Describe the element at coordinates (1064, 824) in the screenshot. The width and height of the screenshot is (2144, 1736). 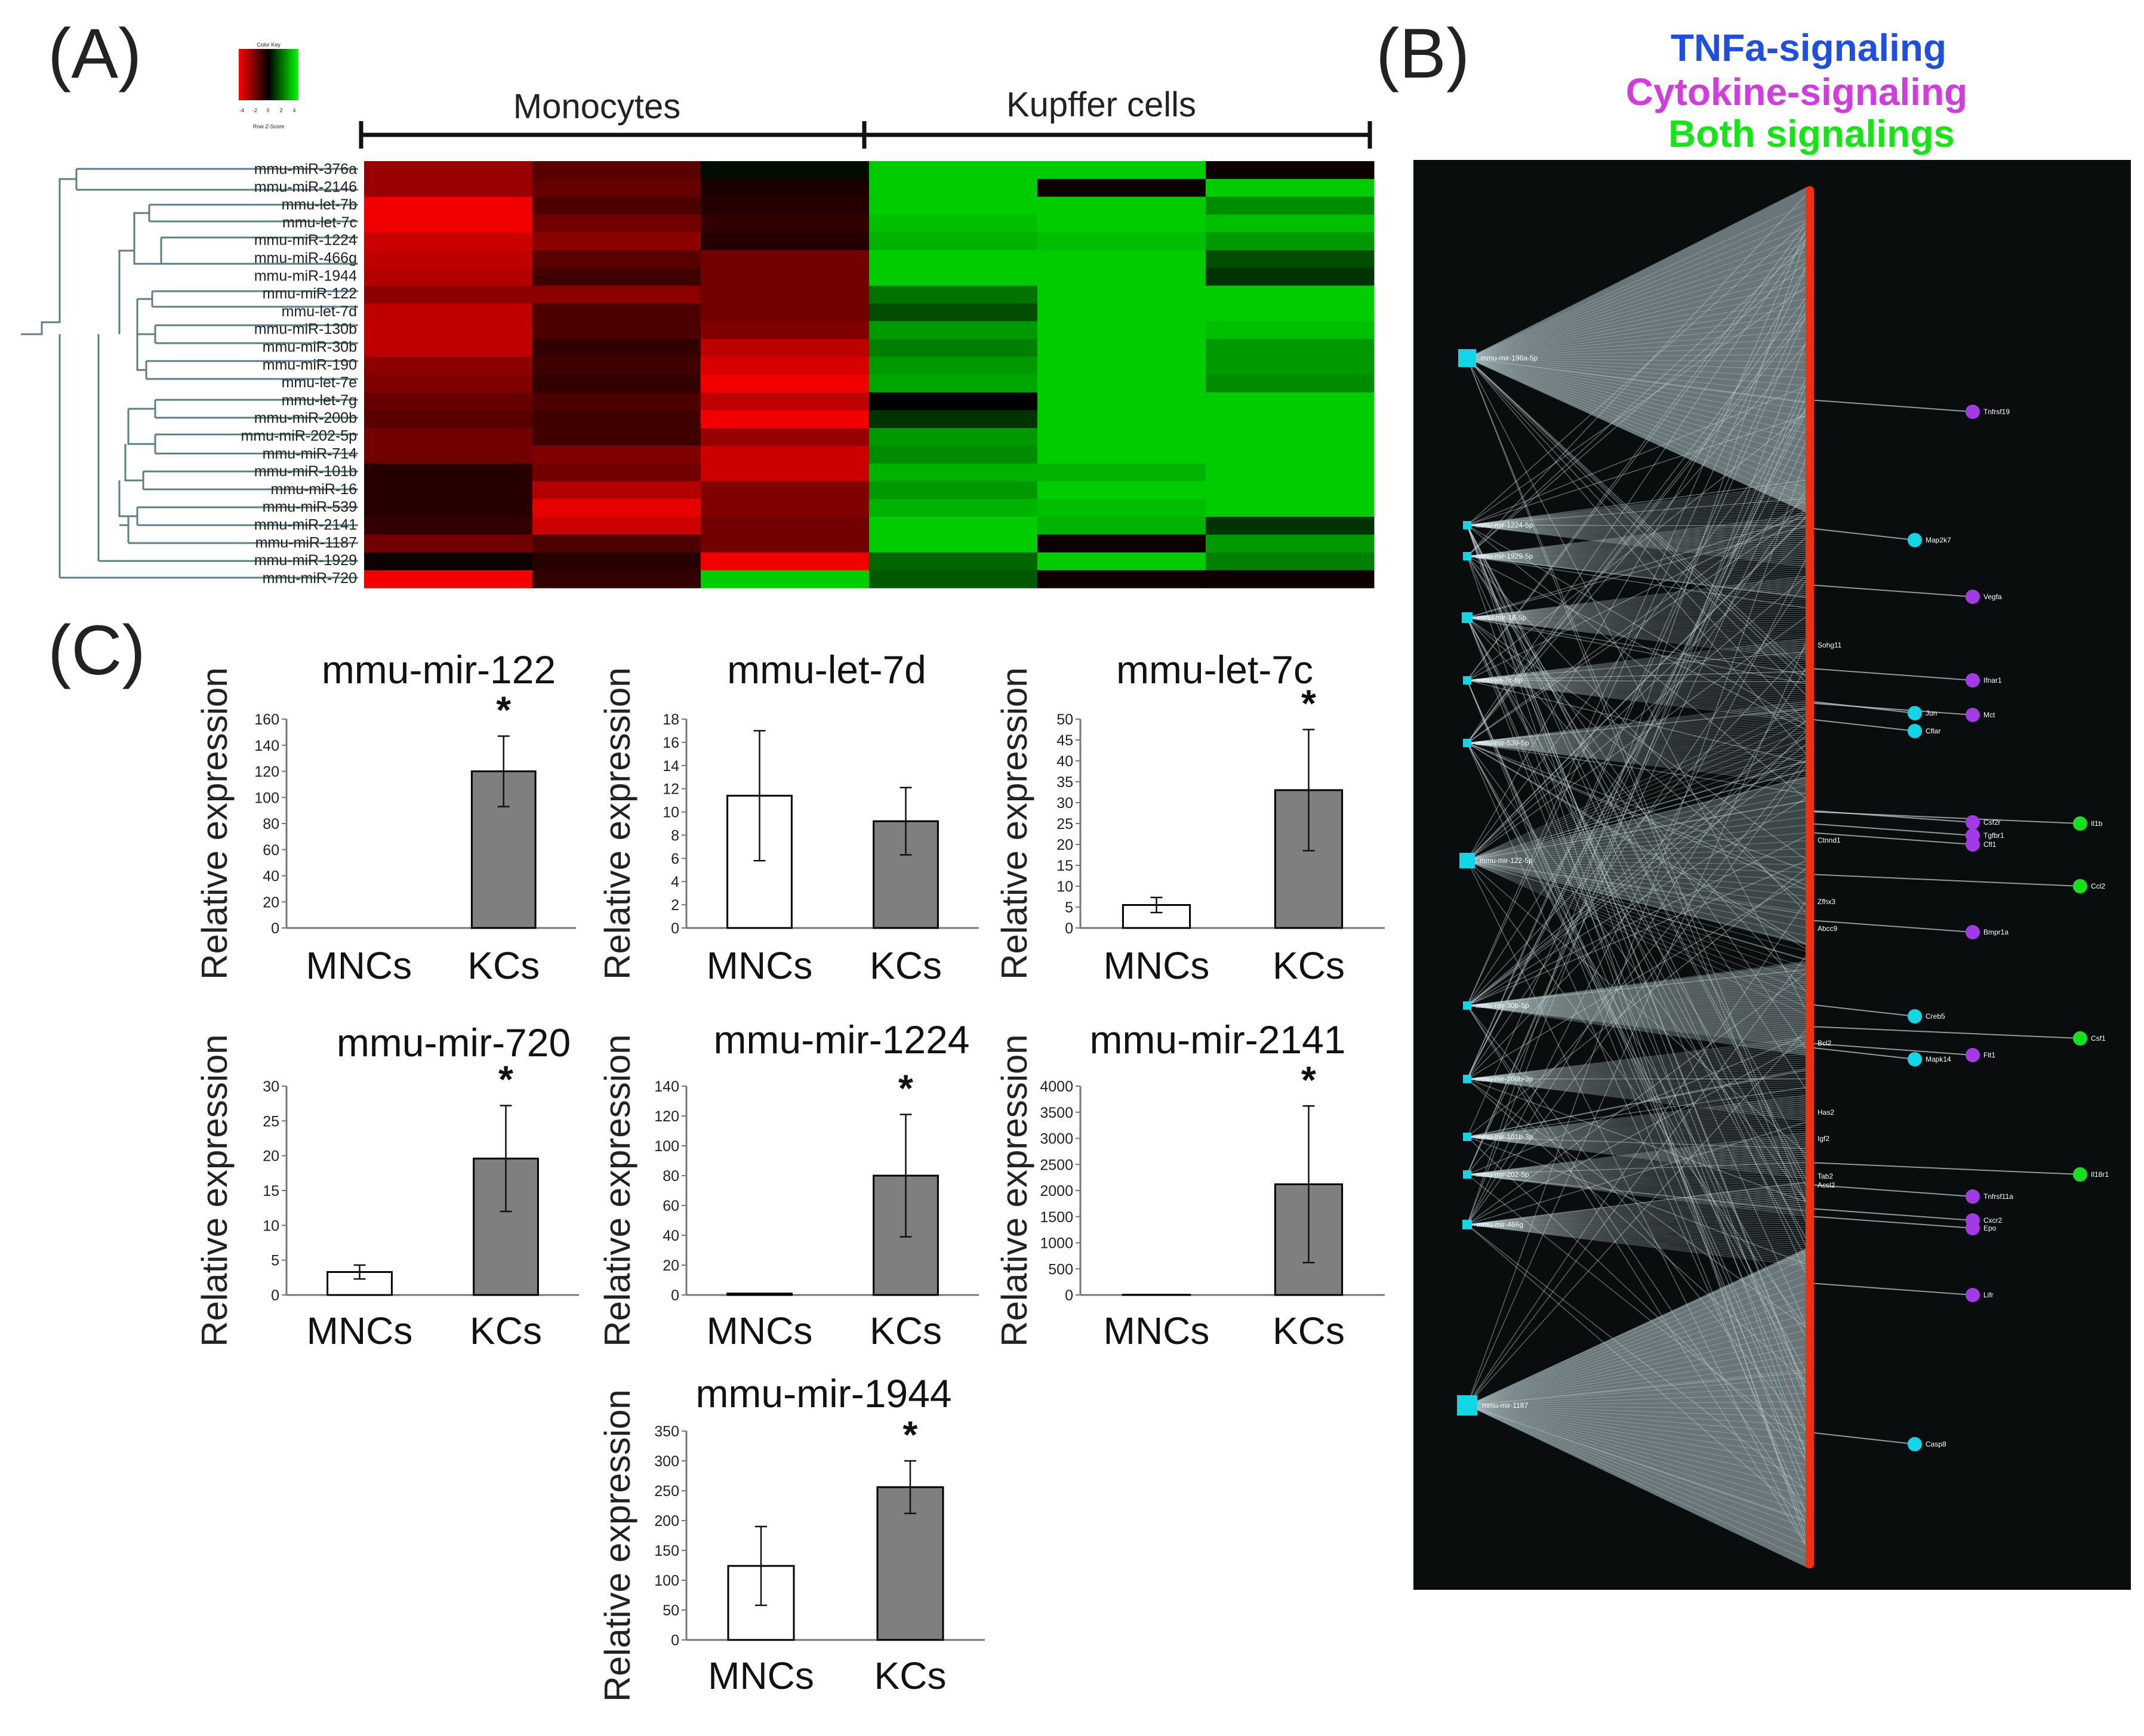
I see `y-tick-label: 25` at that location.